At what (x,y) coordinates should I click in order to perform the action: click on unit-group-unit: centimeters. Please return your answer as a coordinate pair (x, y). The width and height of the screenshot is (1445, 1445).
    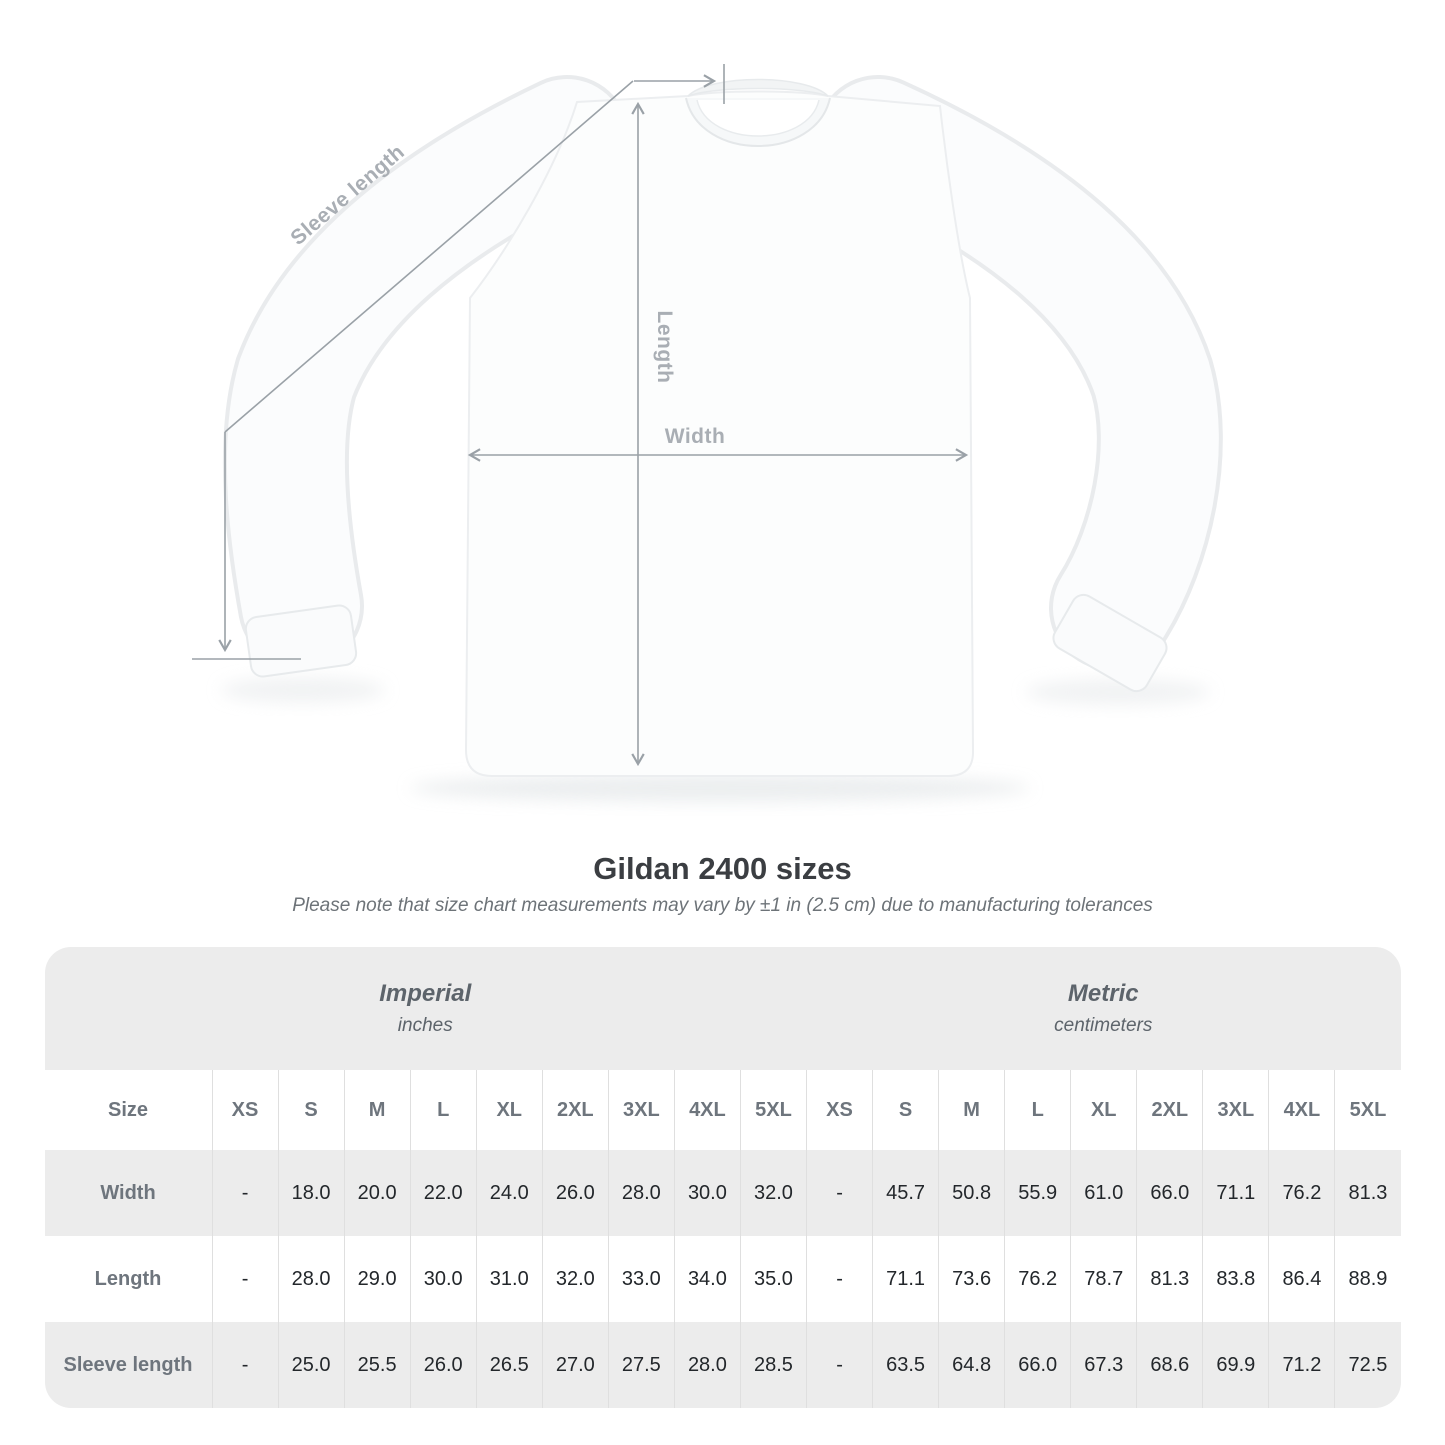
    Looking at the image, I should click on (1103, 1025).